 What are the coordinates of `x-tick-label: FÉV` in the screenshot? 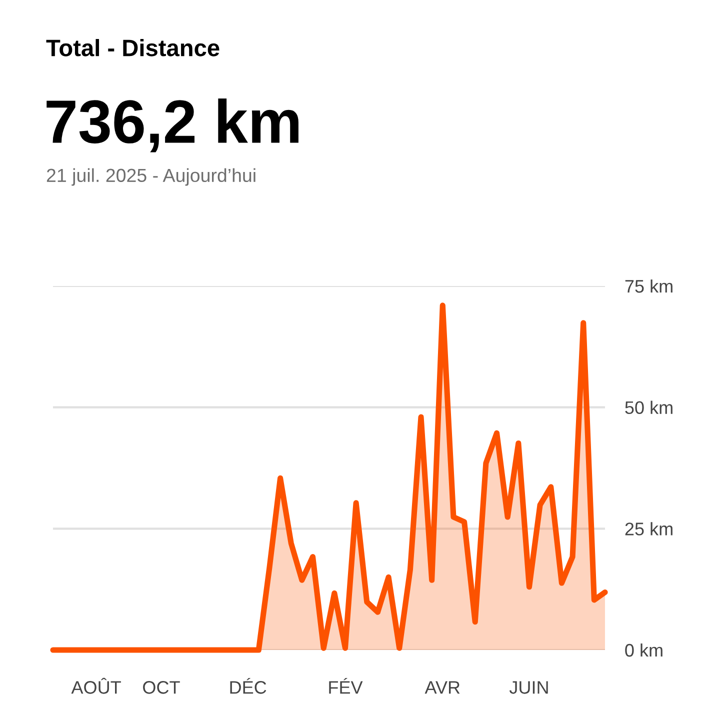 It's located at (346, 686).